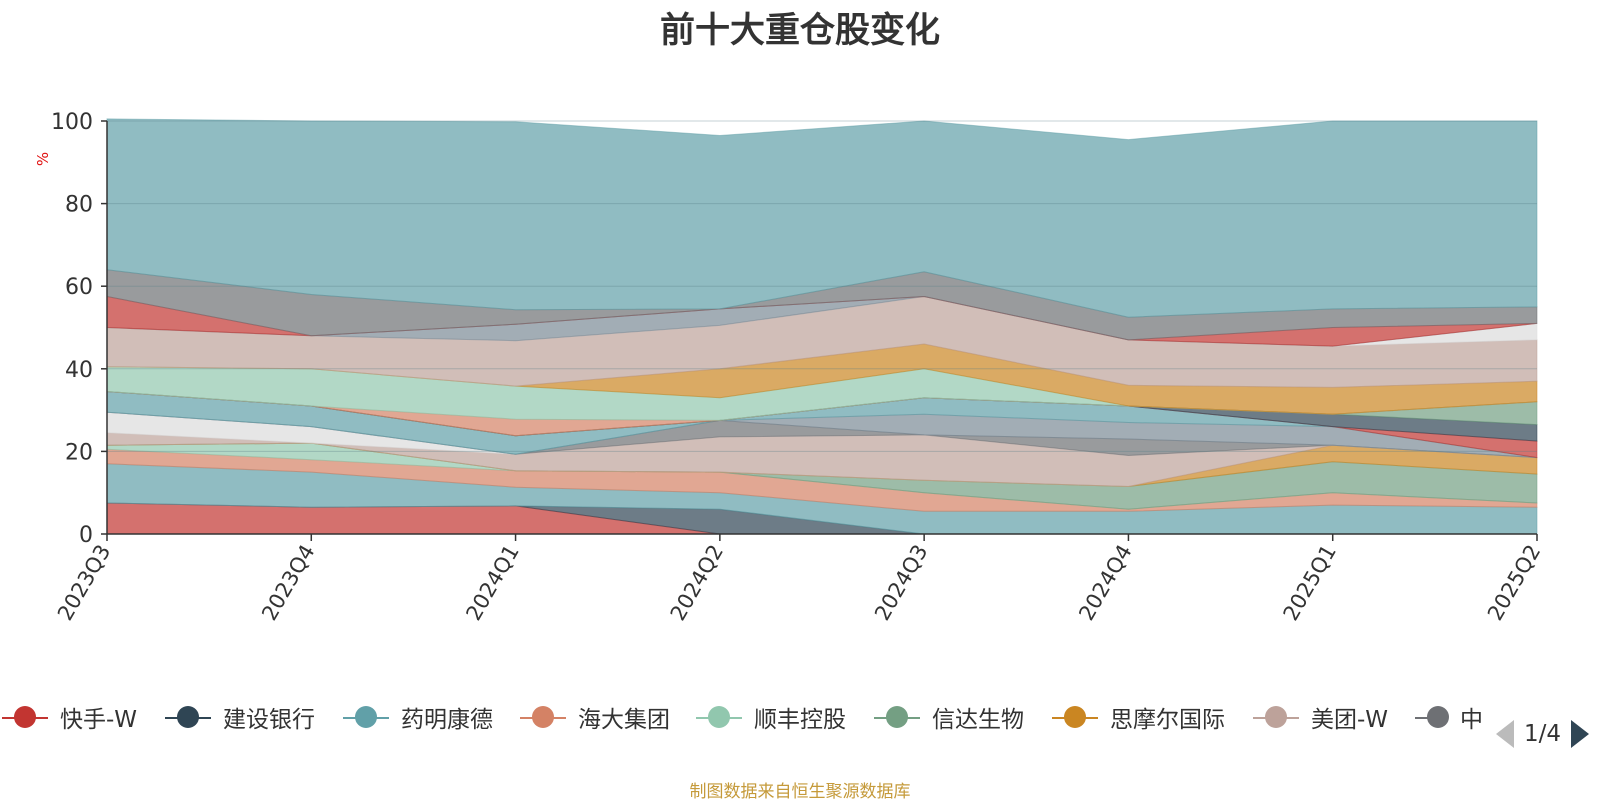  I want to click on legend-item: 药明康德, so click(417, 717).